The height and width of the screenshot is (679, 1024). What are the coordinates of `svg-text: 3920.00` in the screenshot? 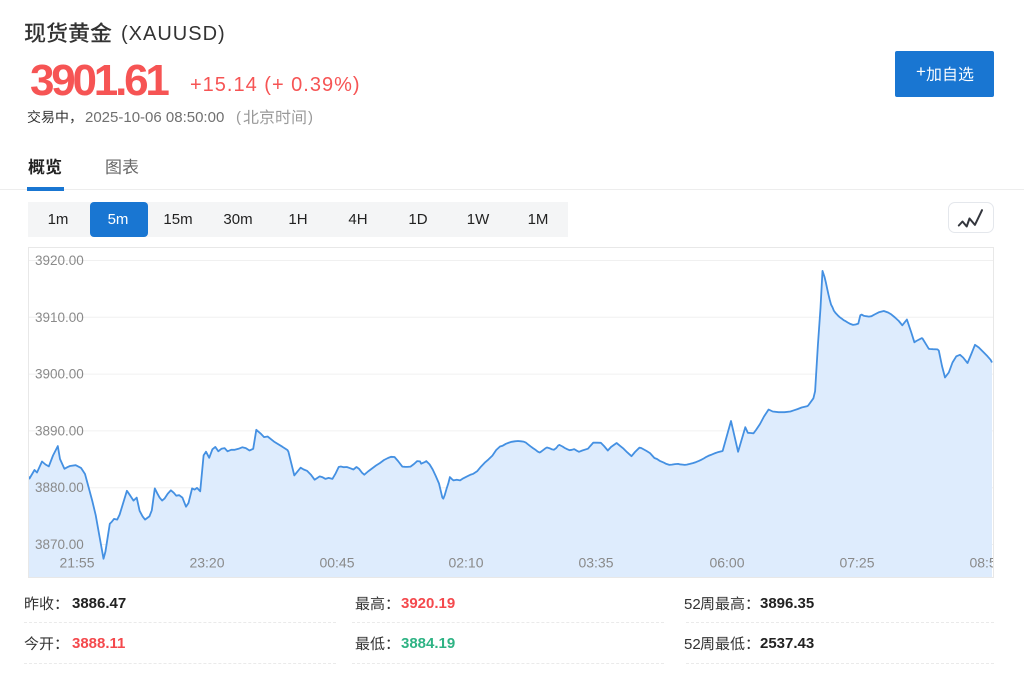 It's located at (59, 260).